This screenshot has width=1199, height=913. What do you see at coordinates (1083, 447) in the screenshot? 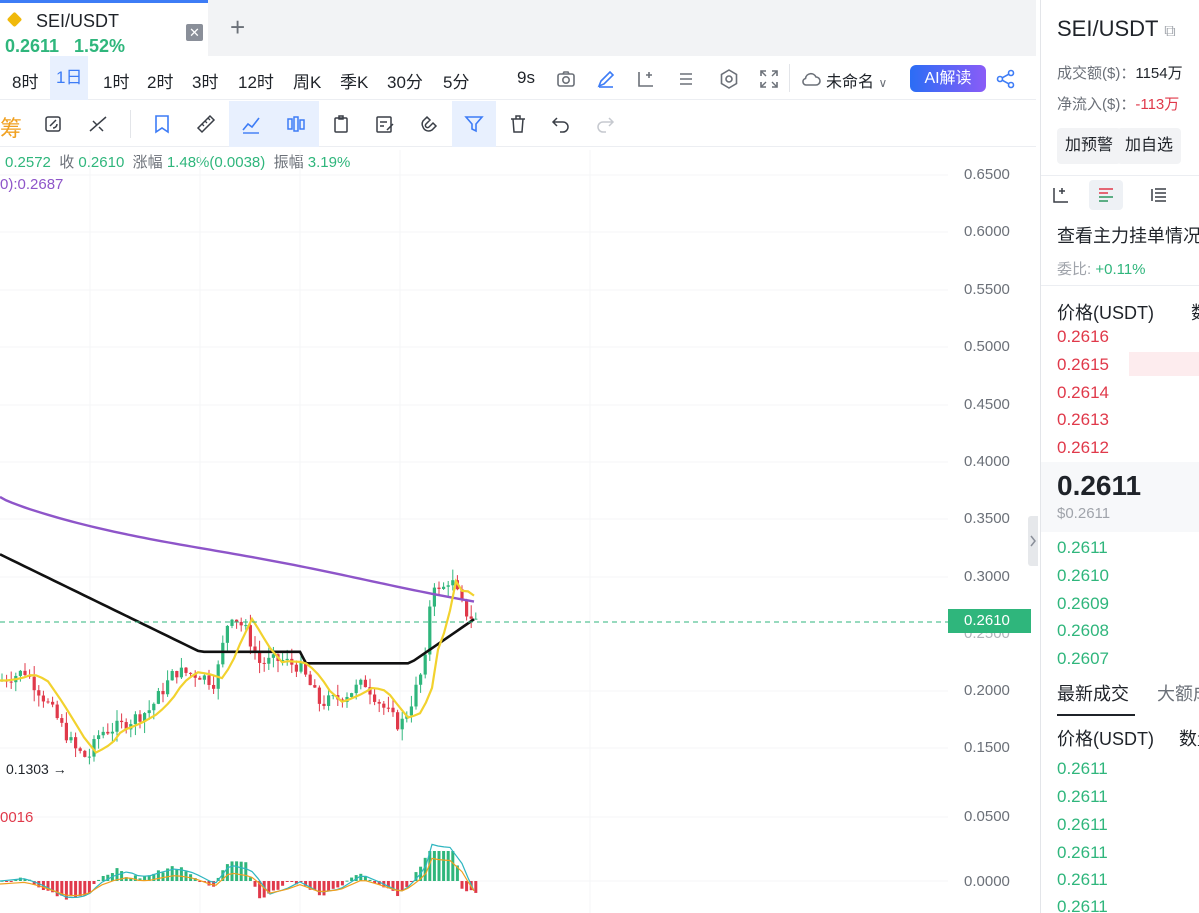
I see `ask-price: 0.2612` at bounding box center [1083, 447].